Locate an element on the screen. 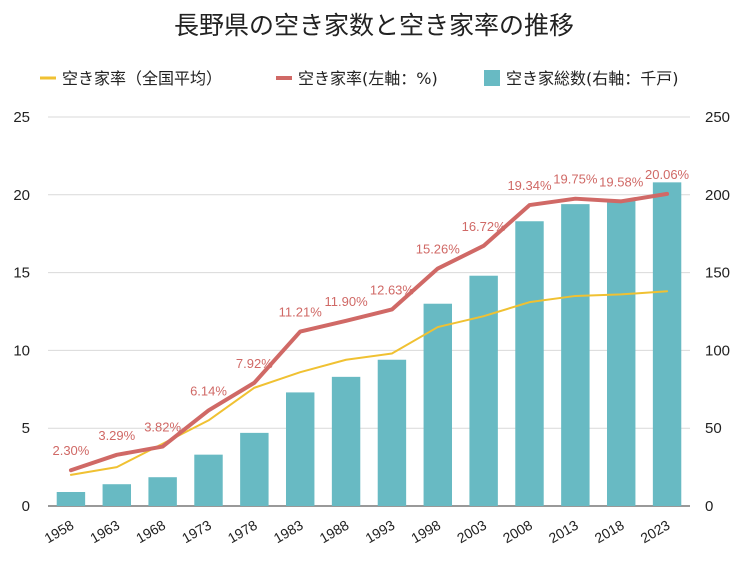 The height and width of the screenshot is (562, 748). left-axis-tick-label: 15 is located at coordinates (21, 273).